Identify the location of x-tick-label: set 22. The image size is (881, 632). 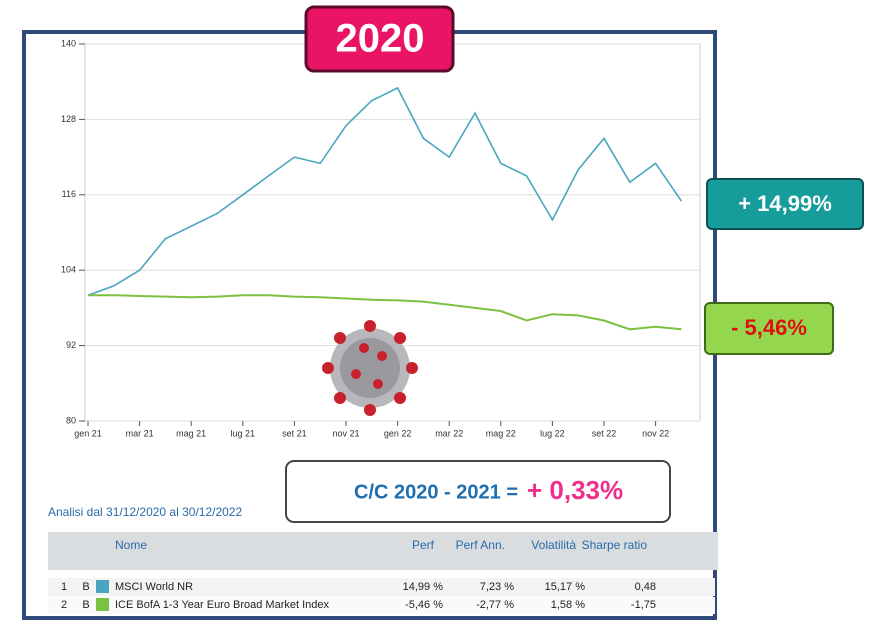
(604, 433).